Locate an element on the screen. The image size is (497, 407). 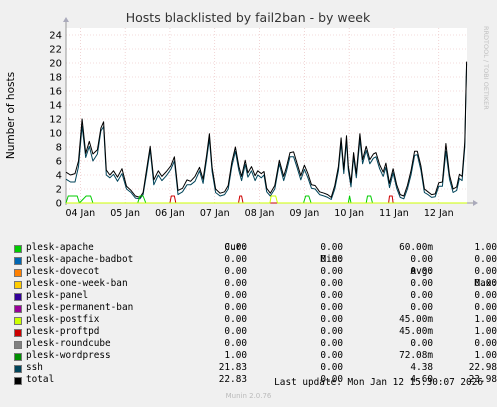
y-tick-label: 16 is located at coordinates (55, 92).